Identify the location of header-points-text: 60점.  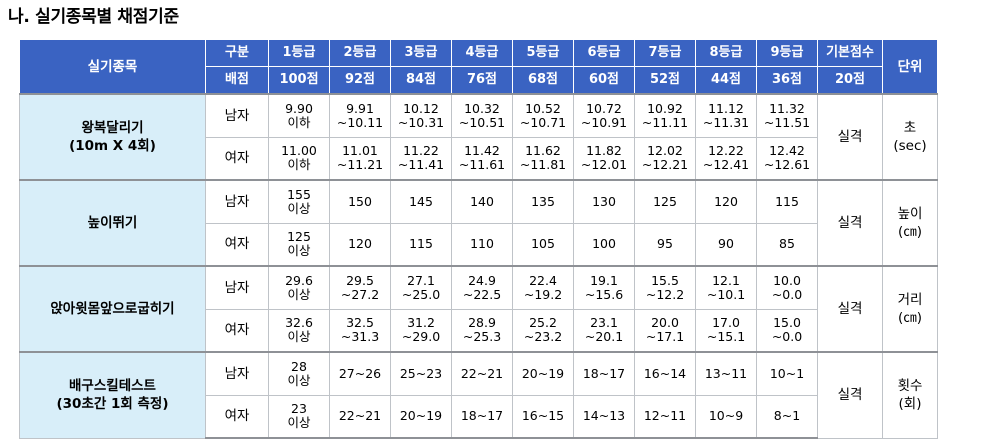
(604, 79).